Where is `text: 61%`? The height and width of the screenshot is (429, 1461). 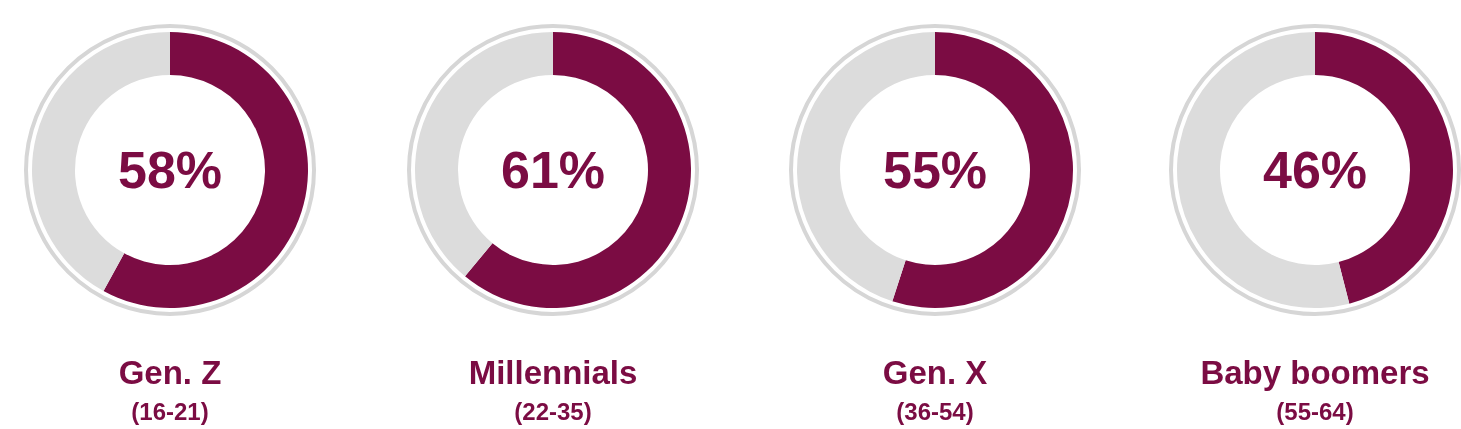 text: 61% is located at coordinates (553, 170).